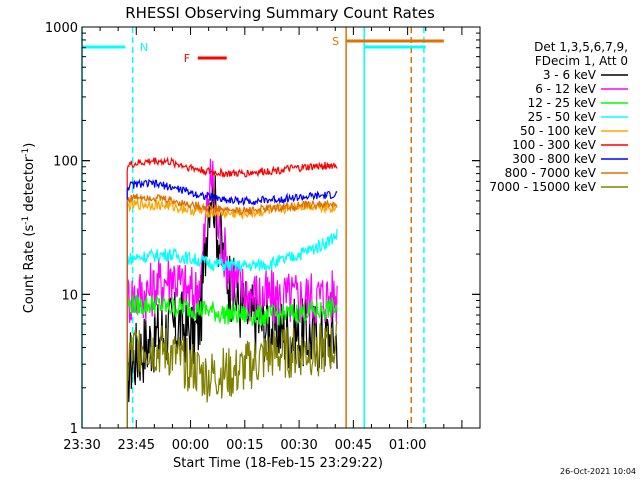 This screenshot has height=480, width=640. What do you see at coordinates (554, 145) in the screenshot?
I see `legend-label-5: 100 - 300 keV` at bounding box center [554, 145].